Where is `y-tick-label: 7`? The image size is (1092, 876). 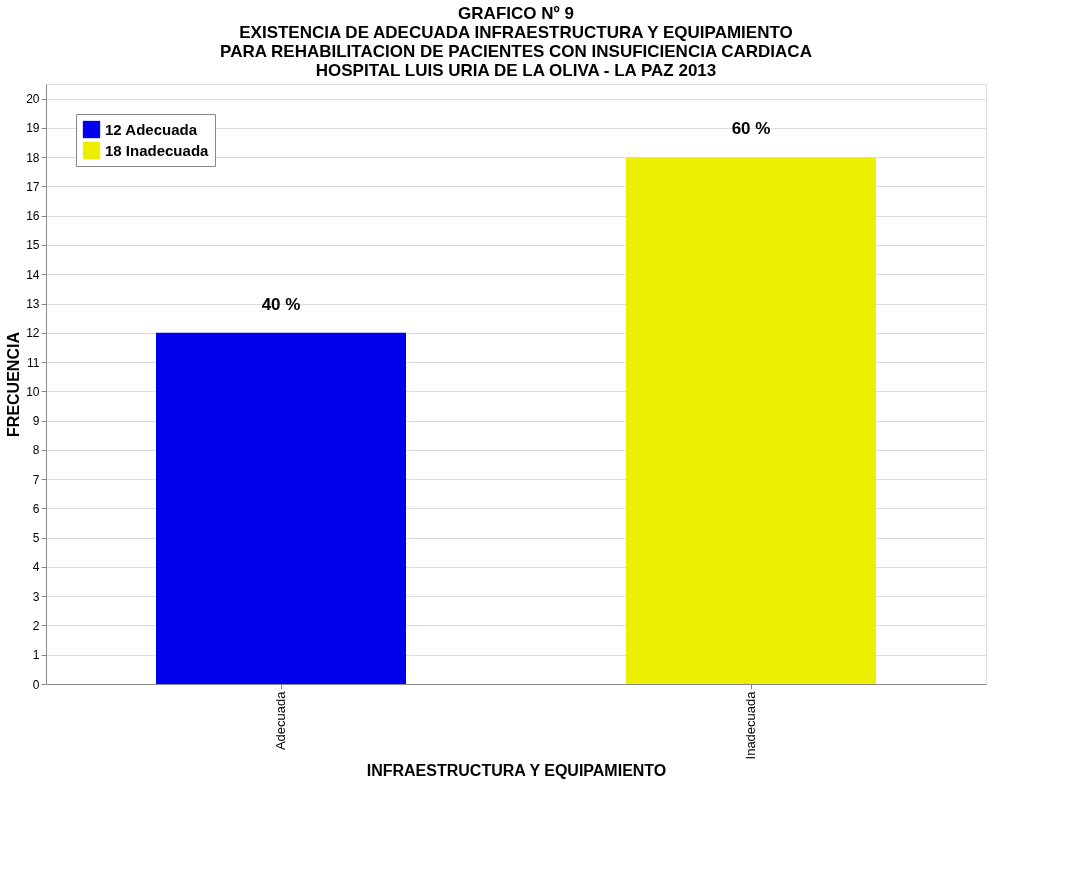
y-tick-label: 7 is located at coordinates (36, 479).